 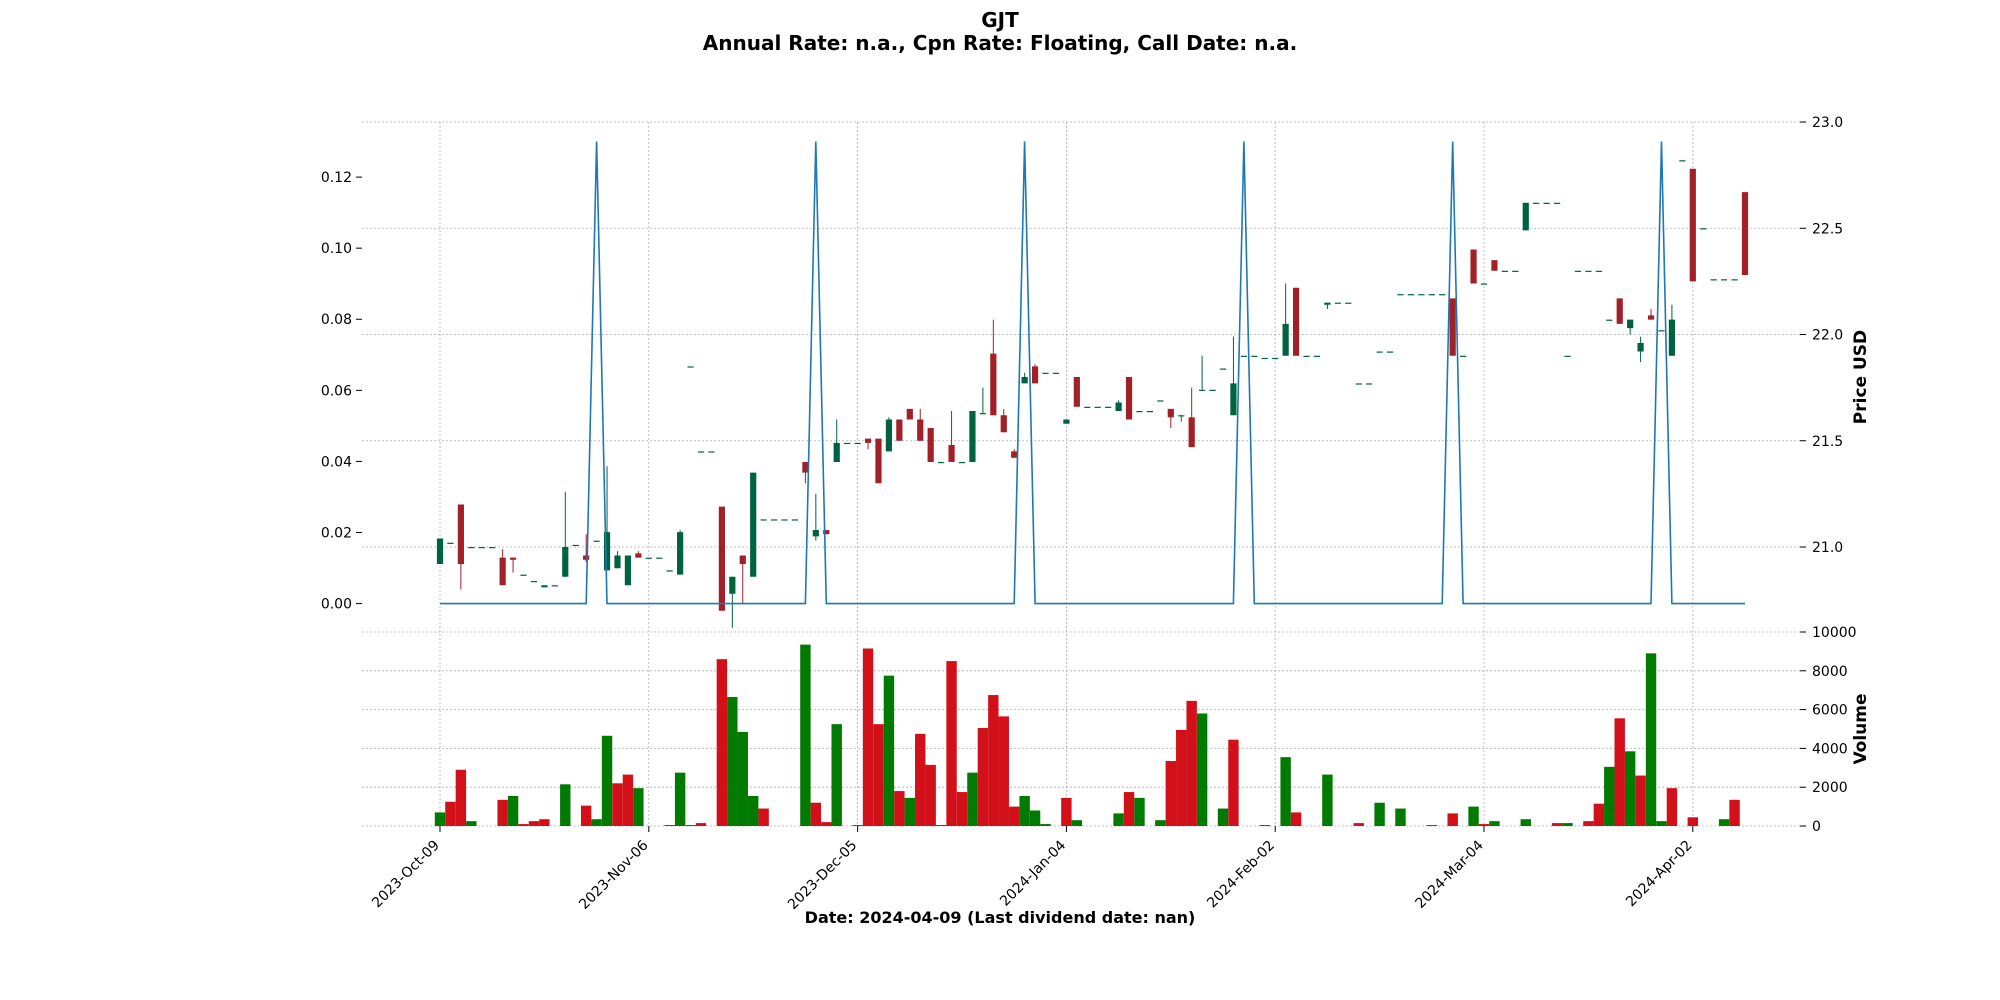 What do you see at coordinates (406, 875) in the screenshot?
I see `x-tick-label: 2023-Oct-09` at bounding box center [406, 875].